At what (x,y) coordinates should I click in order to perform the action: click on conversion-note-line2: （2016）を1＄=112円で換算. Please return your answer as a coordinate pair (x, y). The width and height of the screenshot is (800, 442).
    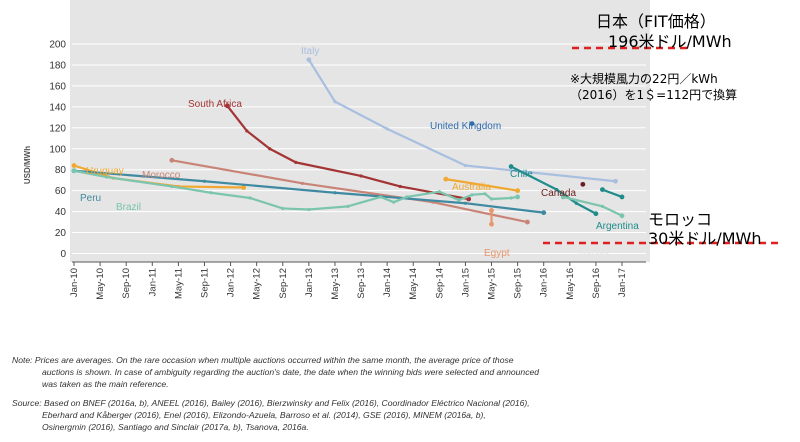
    Looking at the image, I should click on (654, 95).